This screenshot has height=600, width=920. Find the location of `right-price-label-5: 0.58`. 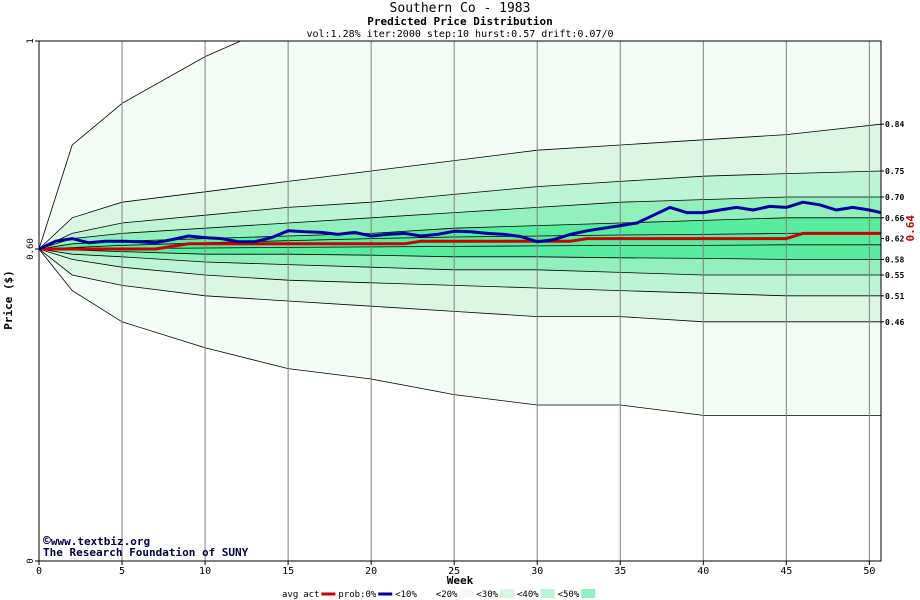

right-price-label-5: 0.58 is located at coordinates (894, 259).